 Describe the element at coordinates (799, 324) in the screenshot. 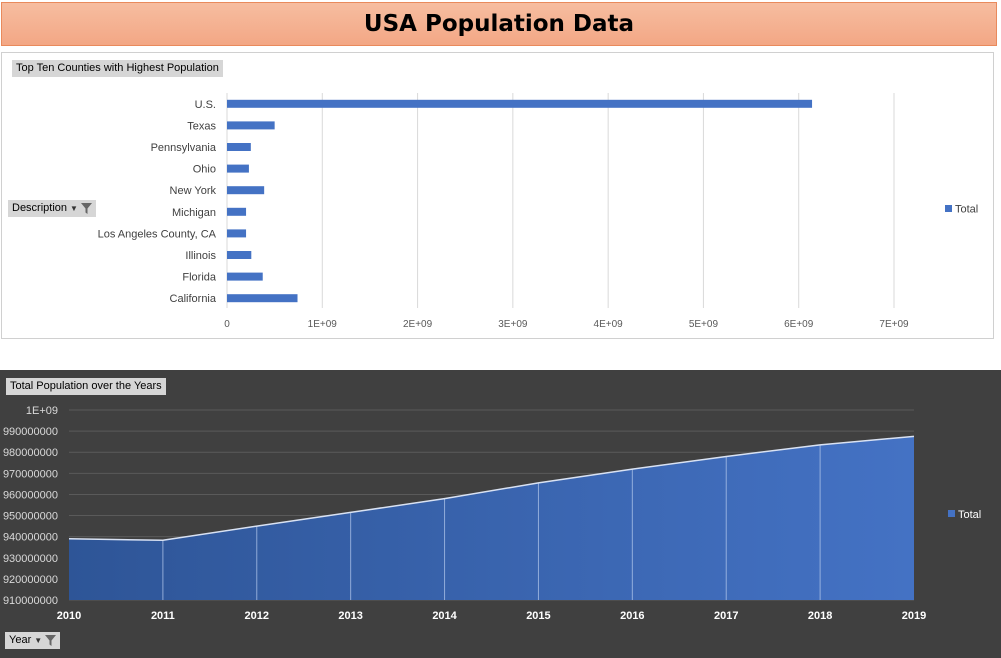

I see `x-tick-label: 6E+09` at that location.